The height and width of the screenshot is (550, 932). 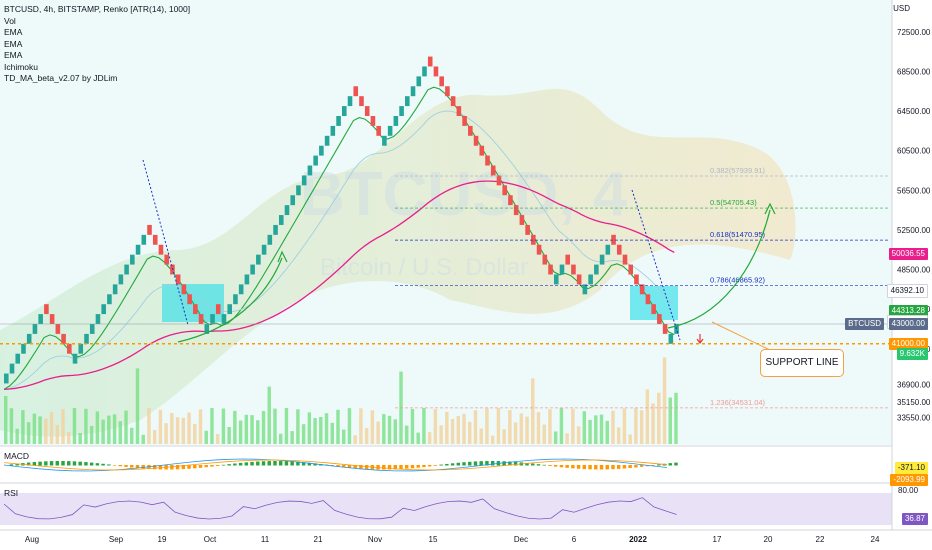 What do you see at coordinates (11, 493) in the screenshot?
I see `rsi-label: RSI` at bounding box center [11, 493].